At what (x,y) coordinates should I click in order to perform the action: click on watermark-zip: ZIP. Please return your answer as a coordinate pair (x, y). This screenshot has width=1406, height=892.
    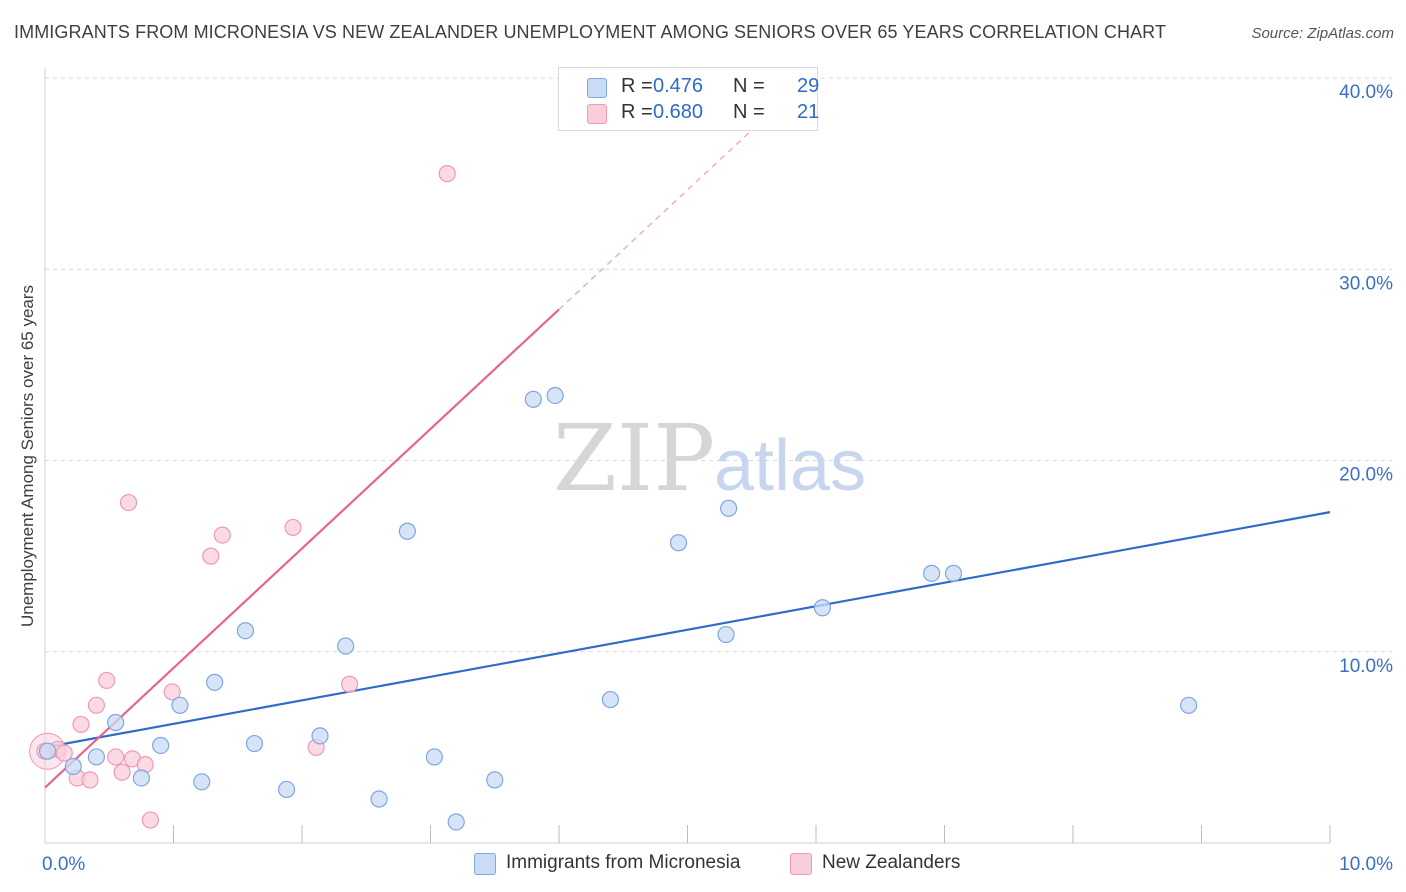
    Looking at the image, I should click on (634, 458).